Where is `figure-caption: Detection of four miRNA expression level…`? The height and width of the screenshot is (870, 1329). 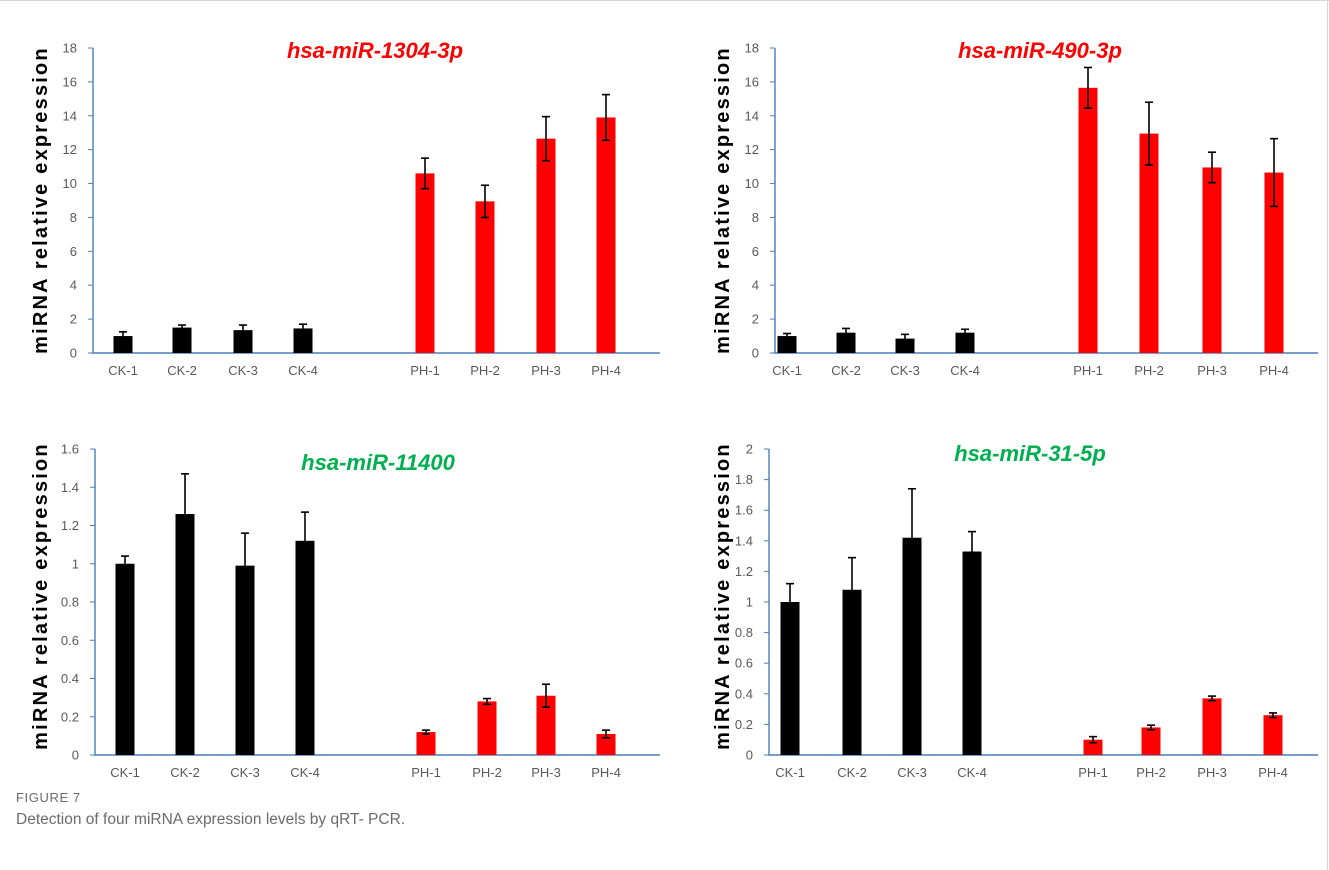 figure-caption: Detection of four miRNA expression level… is located at coordinates (211, 819).